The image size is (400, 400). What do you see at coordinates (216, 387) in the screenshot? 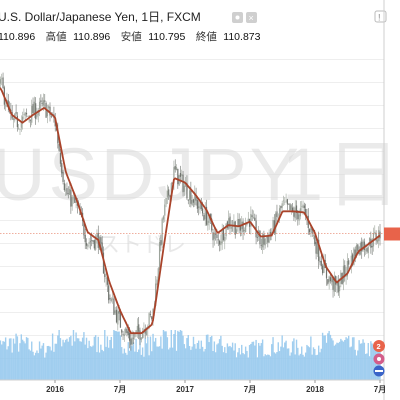
I see `time-axis: 2016 7月 2017 7月 2018 7月` at bounding box center [216, 387].